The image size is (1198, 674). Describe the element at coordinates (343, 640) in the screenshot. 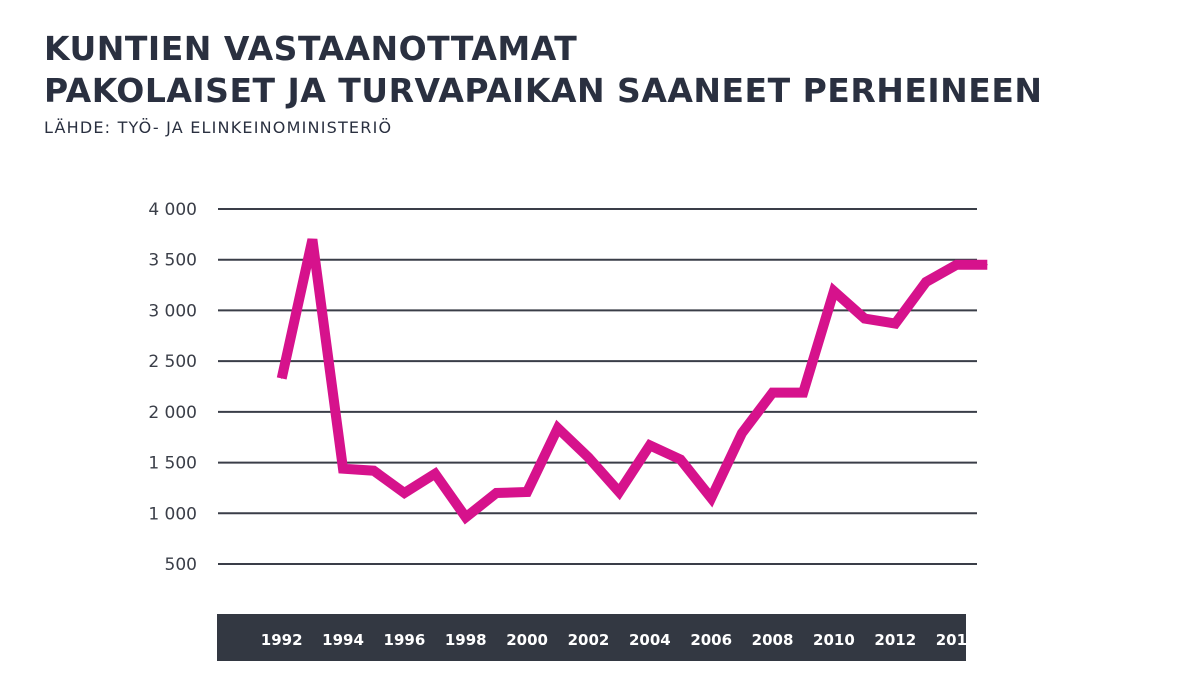

I see `x-tick-label: 1994` at that location.